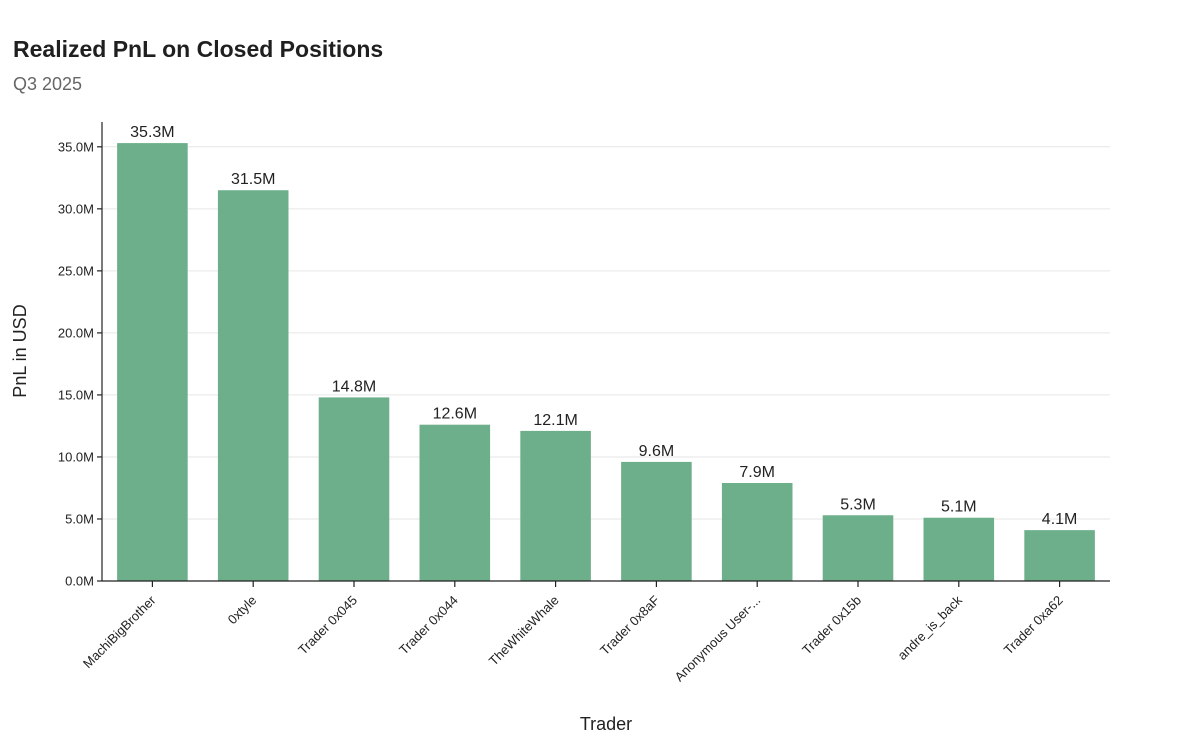  Describe the element at coordinates (455, 414) in the screenshot. I see `bar-value-label: 12.6M` at that location.